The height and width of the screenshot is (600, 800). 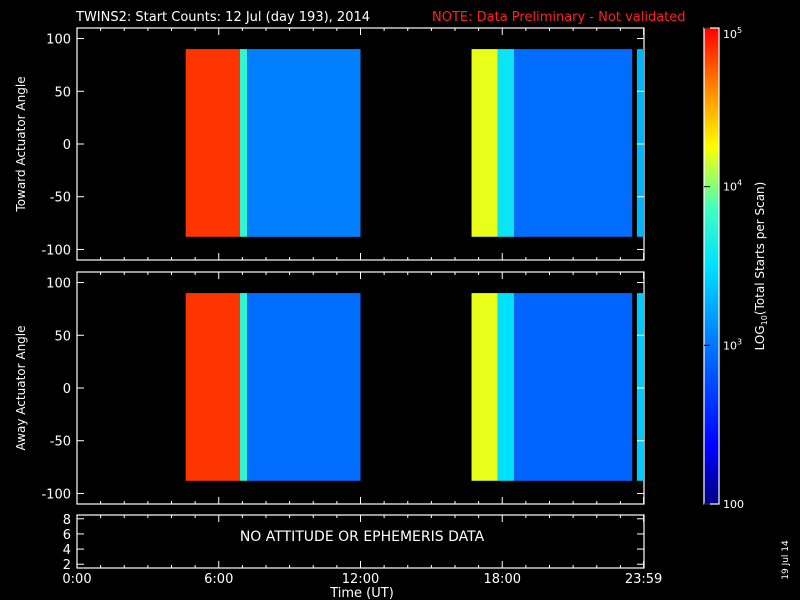 What do you see at coordinates (67, 550) in the screenshot?
I see `ephemeris-ytick-label-2: 4` at bounding box center [67, 550].